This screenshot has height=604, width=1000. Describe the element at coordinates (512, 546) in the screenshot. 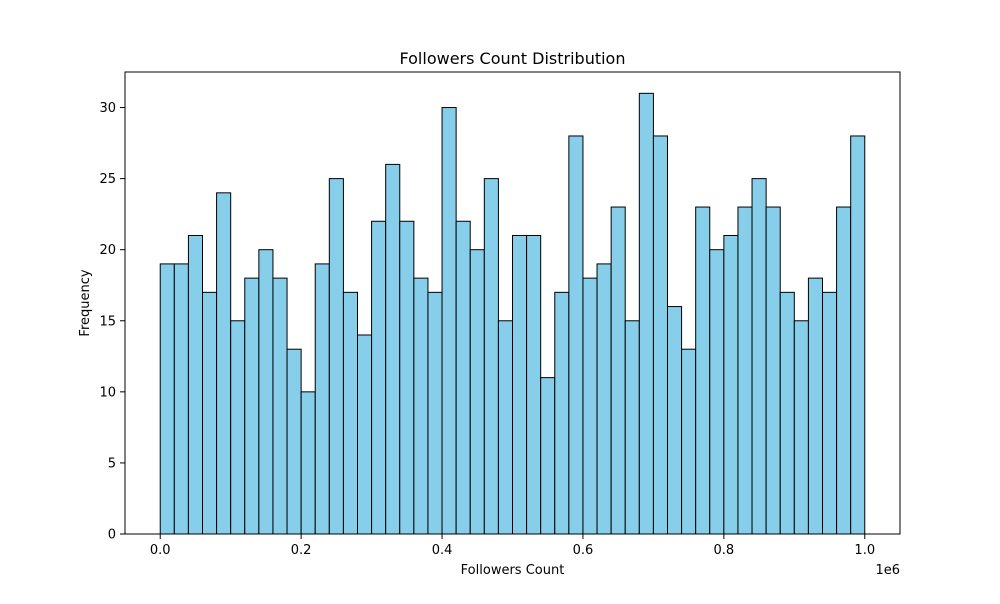

I see `x-axis: 0.0 0.2 0.4 0.6 0.8 1.0` at that location.